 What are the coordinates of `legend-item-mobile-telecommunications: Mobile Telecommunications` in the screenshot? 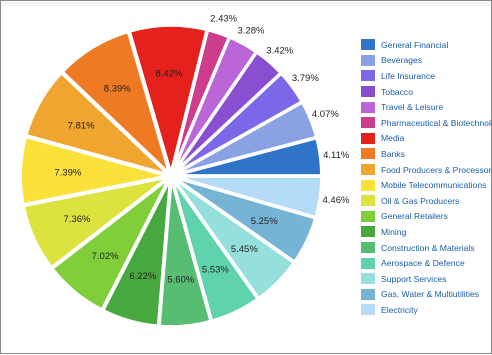 It's located at (426, 185).